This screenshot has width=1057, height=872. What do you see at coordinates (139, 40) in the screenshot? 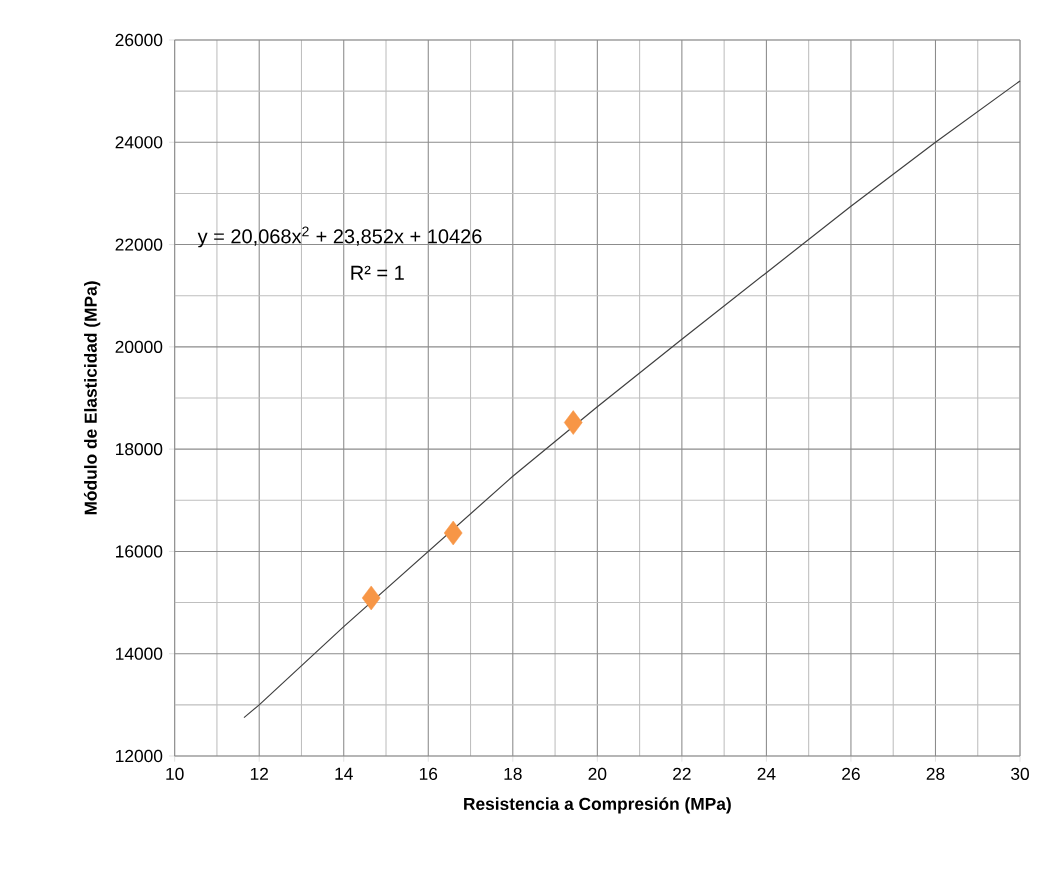
I see `y-tick-label: 26000` at bounding box center [139, 40].